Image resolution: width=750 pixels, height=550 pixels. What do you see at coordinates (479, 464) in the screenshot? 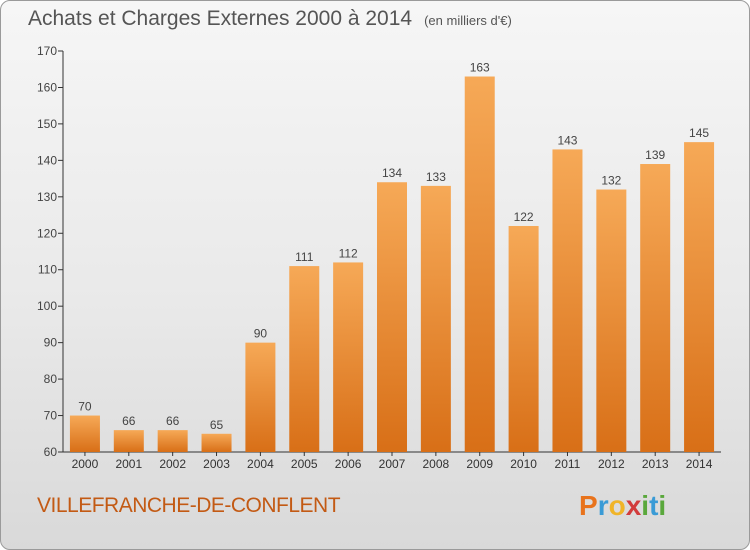
I see `x-tick-label-2009: 2009` at bounding box center [479, 464].